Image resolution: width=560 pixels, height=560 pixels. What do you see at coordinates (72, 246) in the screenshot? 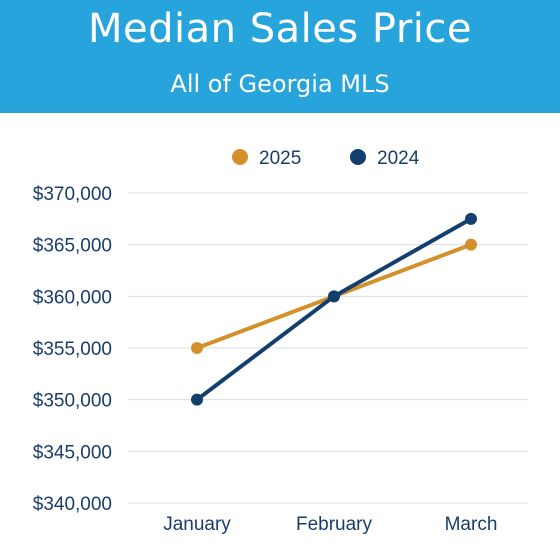
I see `y-tick-label: $365,000` at bounding box center [72, 246].